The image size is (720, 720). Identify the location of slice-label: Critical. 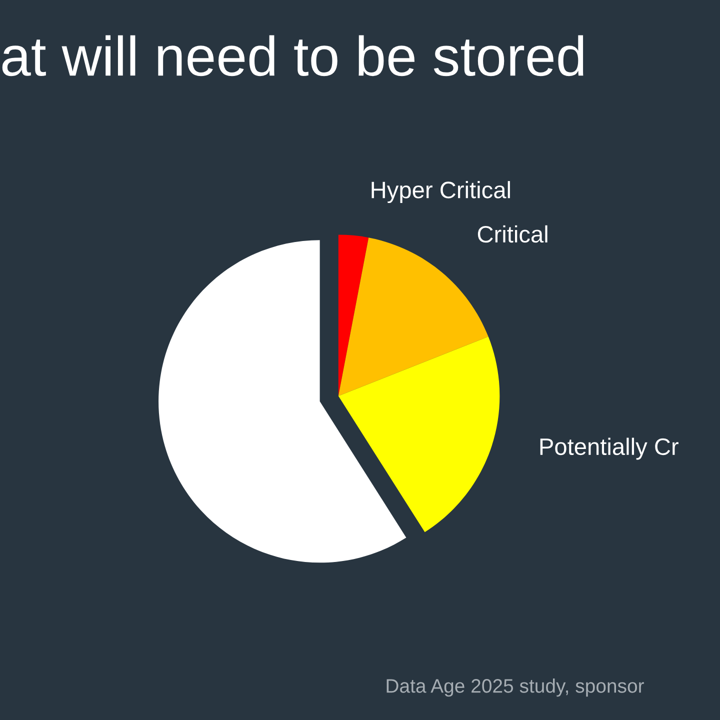
(513, 234).